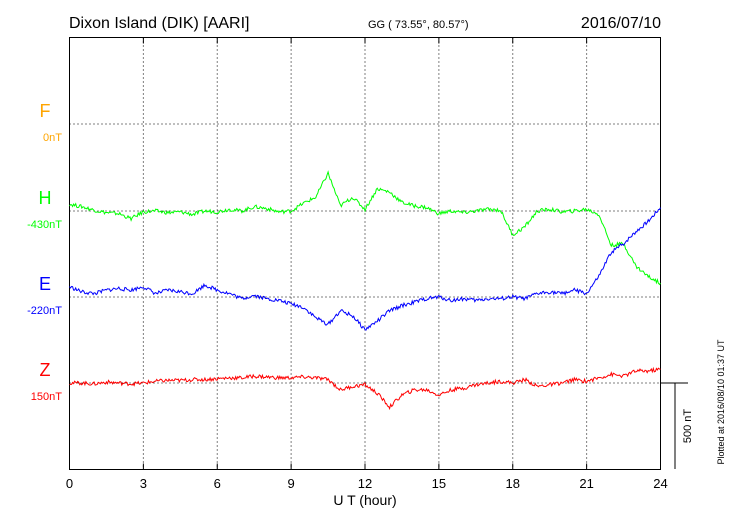  Describe the element at coordinates (586, 483) in the screenshot. I see `x-tick-label: 21` at that location.